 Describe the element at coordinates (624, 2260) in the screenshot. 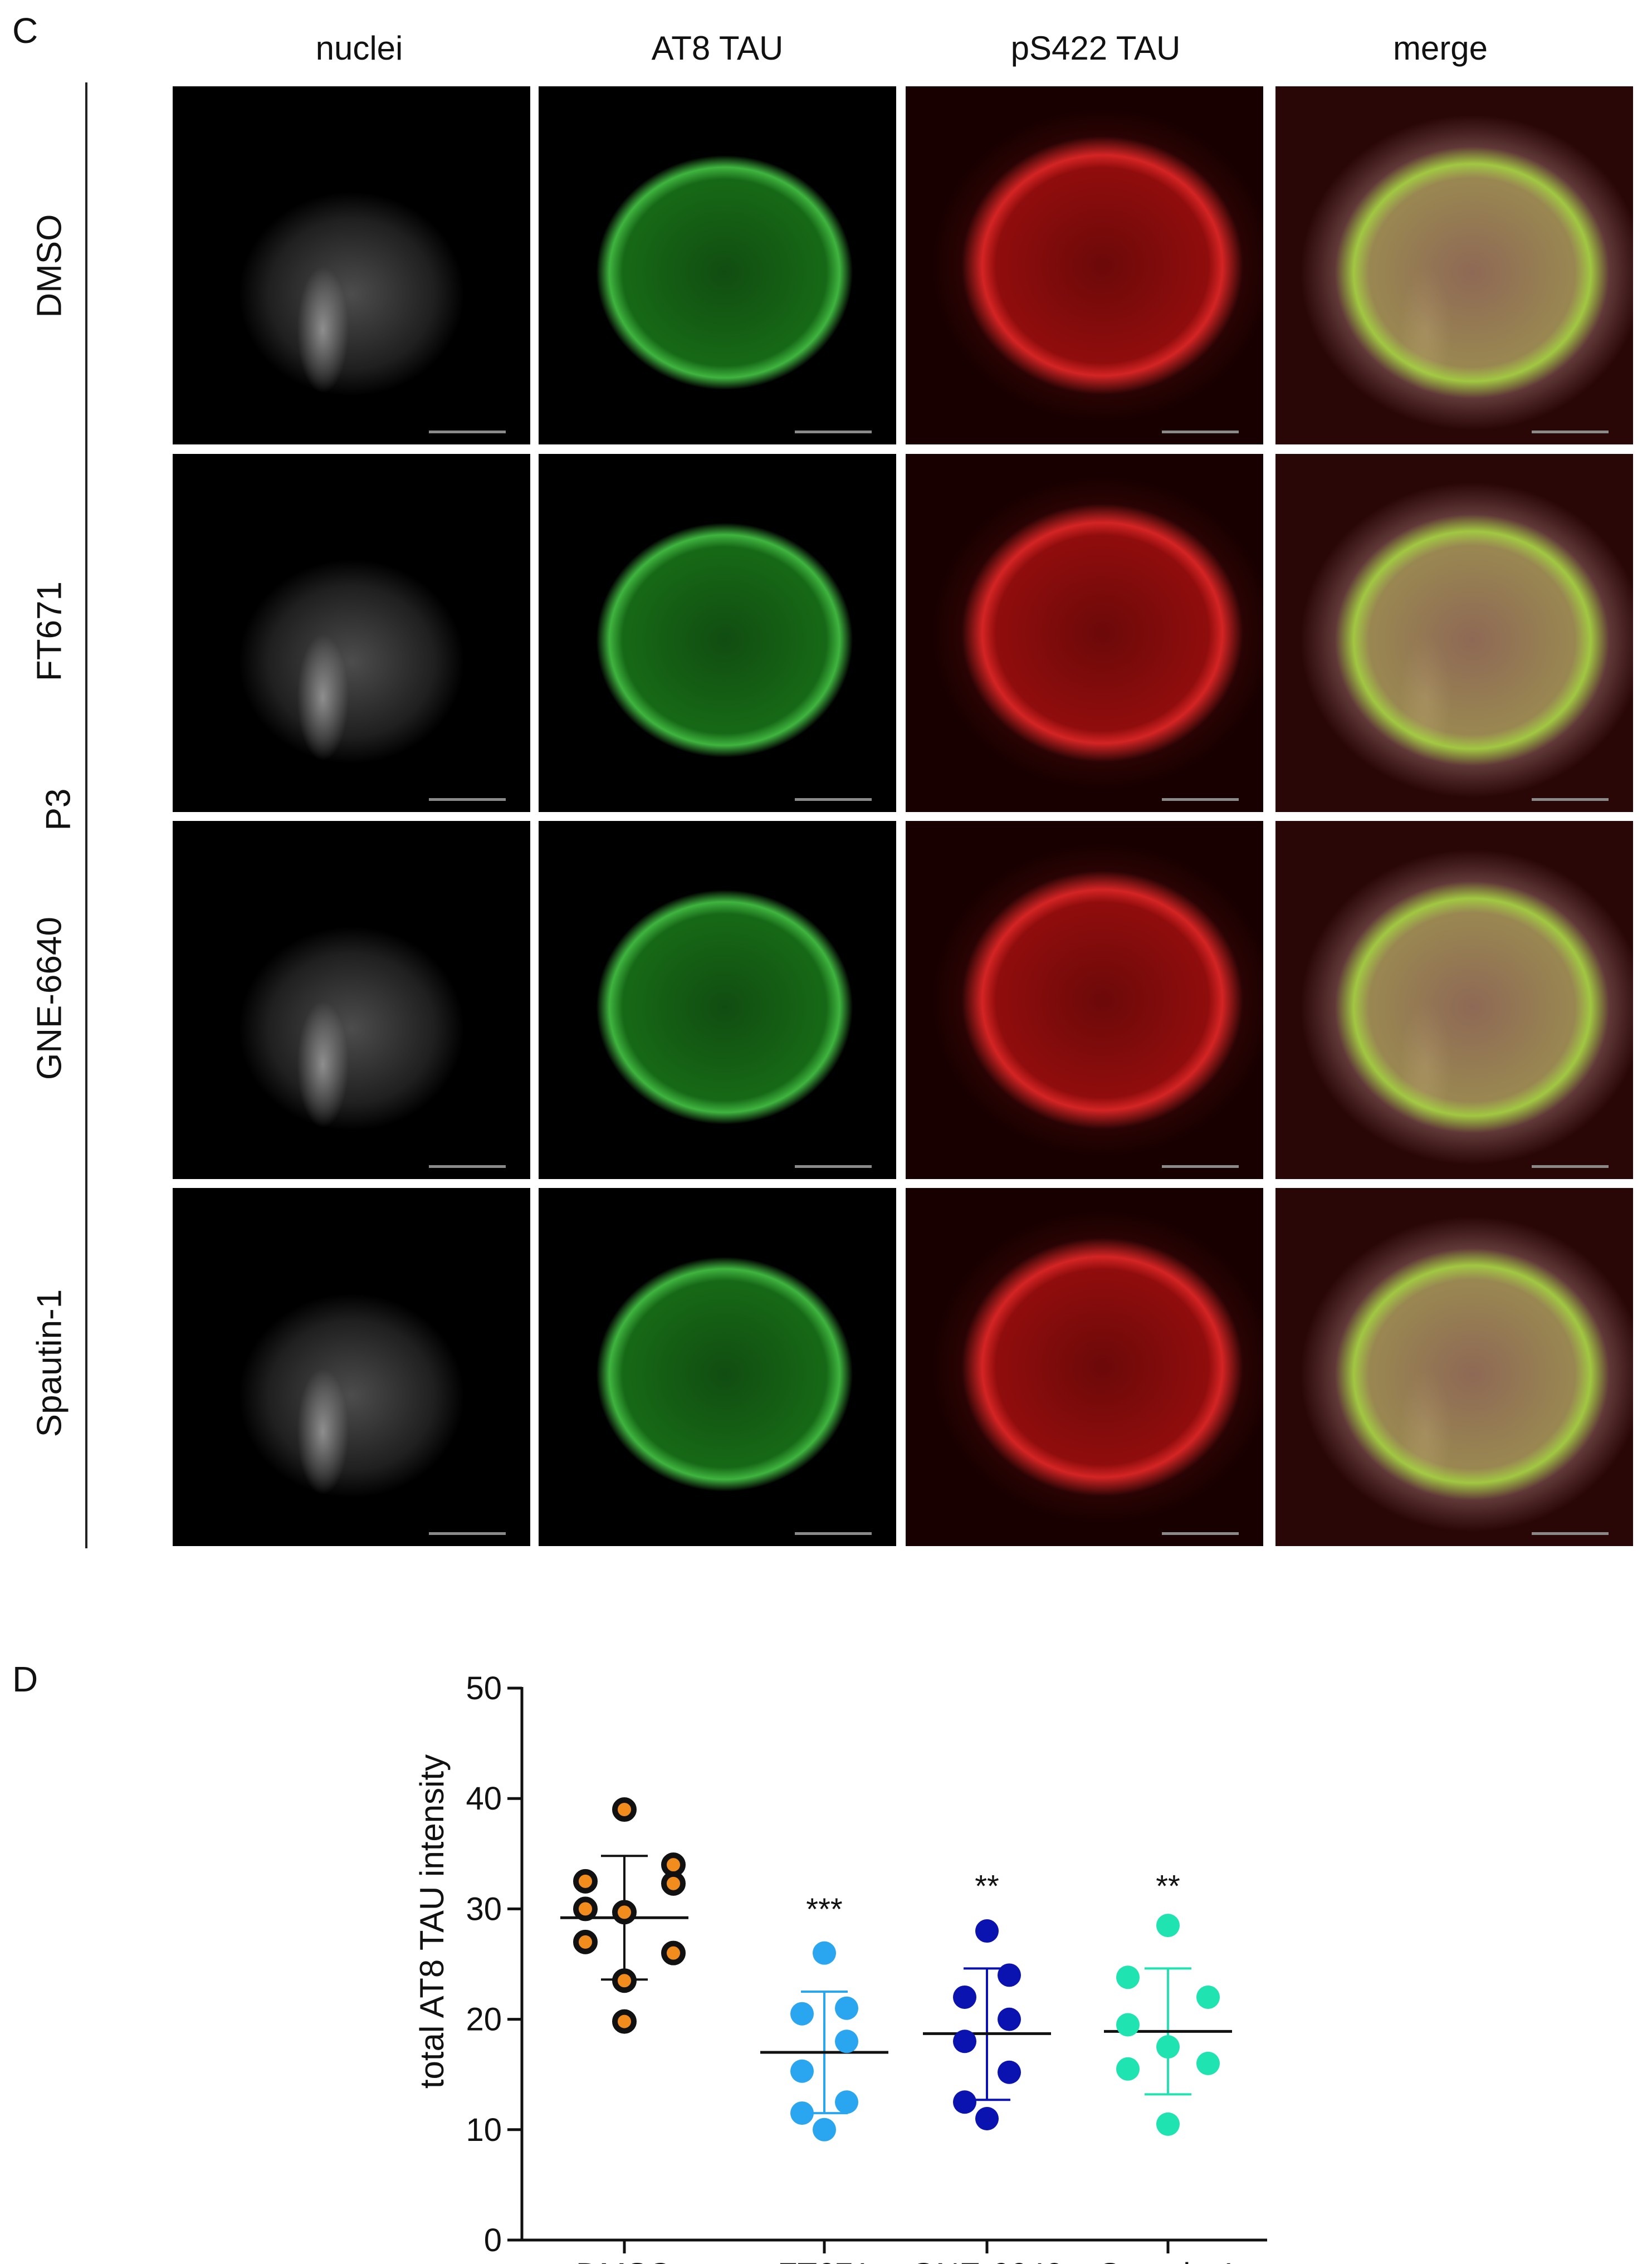

I see `x-tick-label: DMSO` at that location.